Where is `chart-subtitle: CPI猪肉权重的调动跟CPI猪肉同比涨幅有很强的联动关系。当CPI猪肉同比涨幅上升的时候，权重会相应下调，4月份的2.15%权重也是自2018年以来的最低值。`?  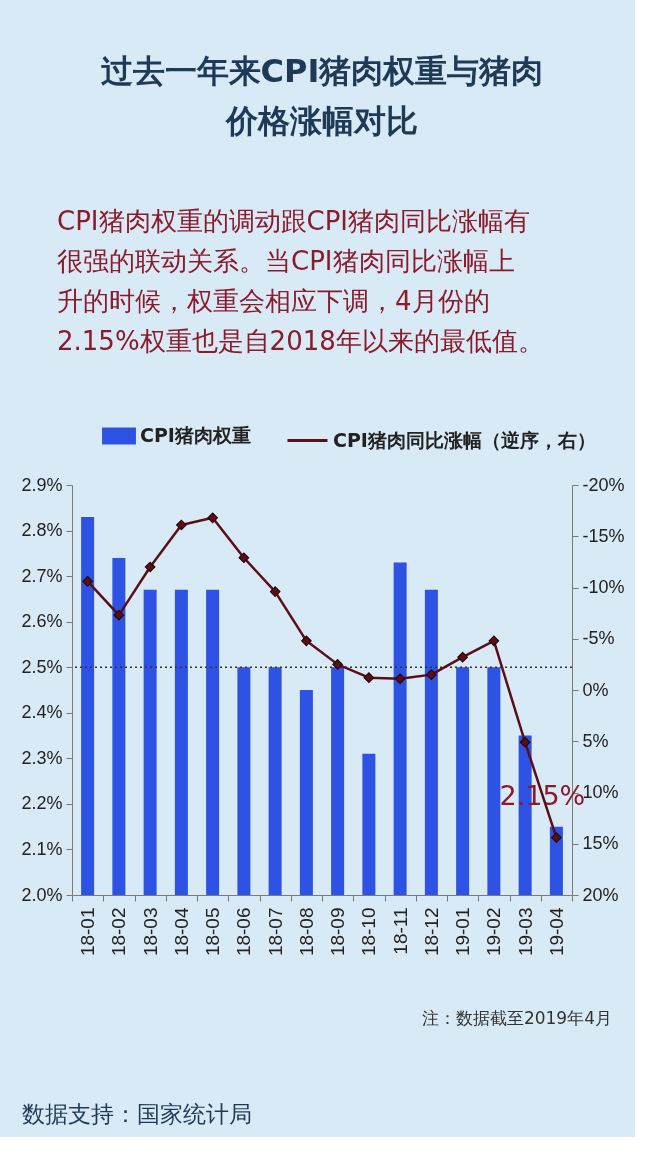 chart-subtitle: CPI猪肉权重的调动跟CPI猪肉同比涨幅有很强的联动关系。当CPI猪肉同比涨幅上升的时候，权重会相应下调，4月份的2.15%权重也是自2018年以来的最低值。 is located at coordinates (300, 281).